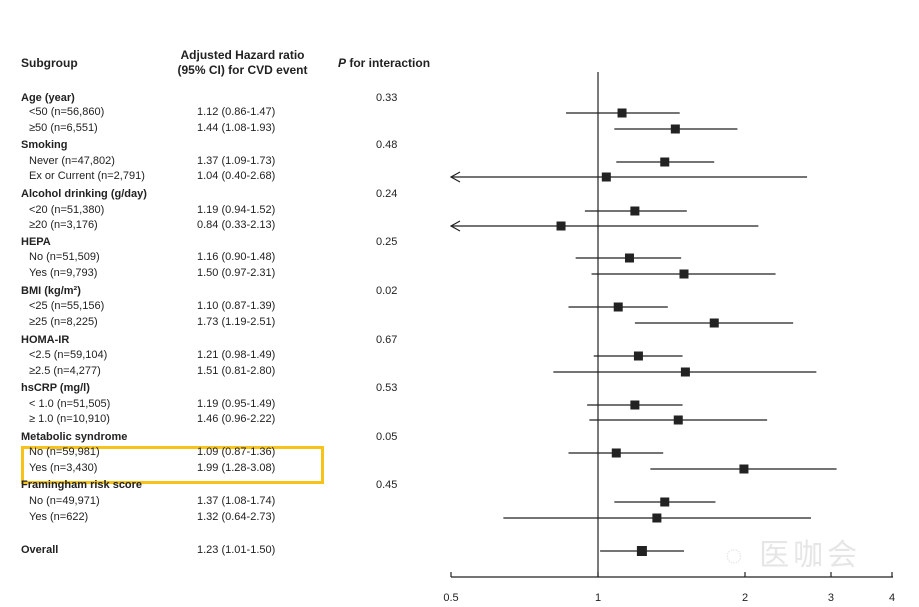 The image size is (919, 607). Describe the element at coordinates (236, 322) in the screenshot. I see `hr-ci-text: 1.73 (1.19-2.51)` at that location.